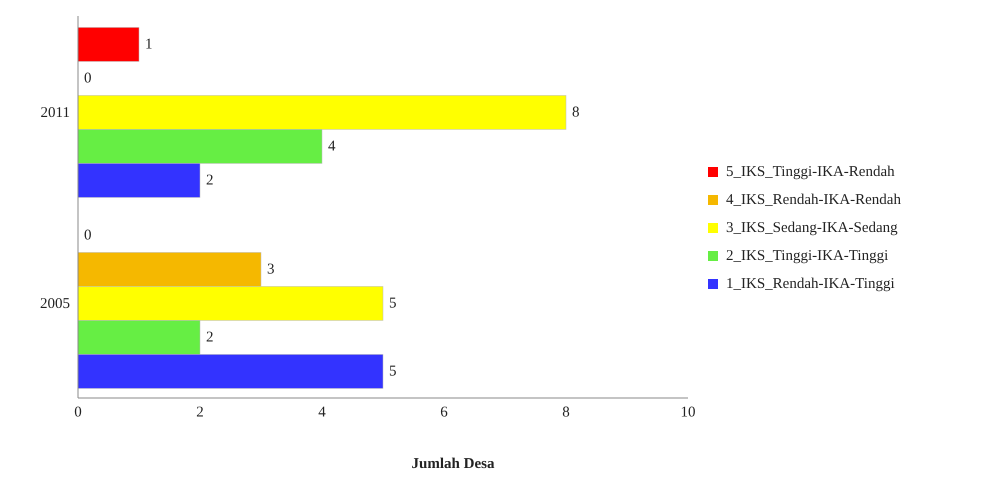  I want to click on legend-label: 3_IKS_Sedang-IKA-Sedang, so click(812, 228).